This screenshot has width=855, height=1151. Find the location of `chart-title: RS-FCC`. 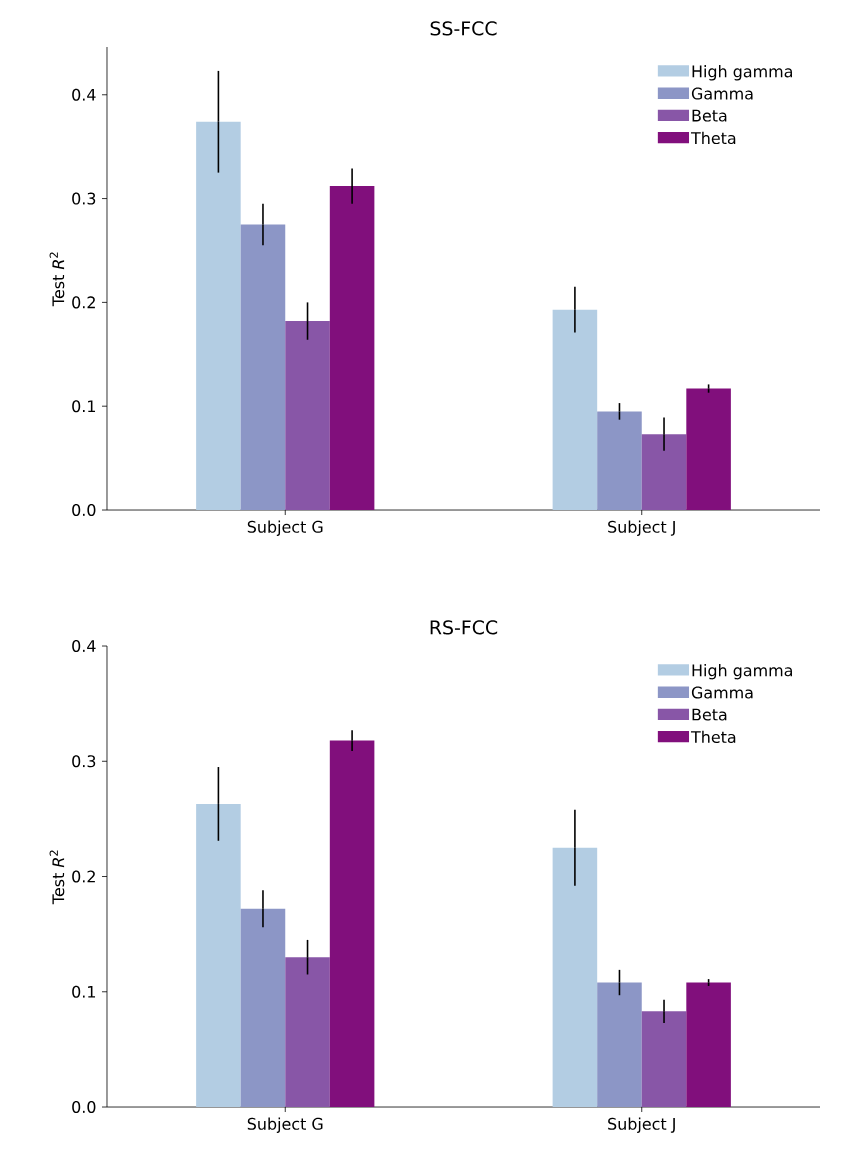

chart-title: RS-FCC is located at coordinates (464, 627).